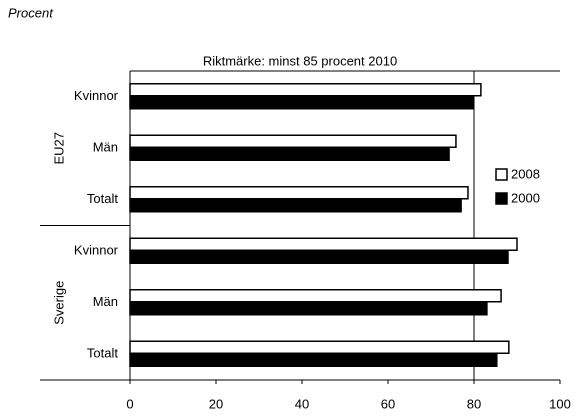 This screenshot has width=576, height=419. Describe the element at coordinates (216, 403) in the screenshot. I see `x-tick-label: 20` at that location.